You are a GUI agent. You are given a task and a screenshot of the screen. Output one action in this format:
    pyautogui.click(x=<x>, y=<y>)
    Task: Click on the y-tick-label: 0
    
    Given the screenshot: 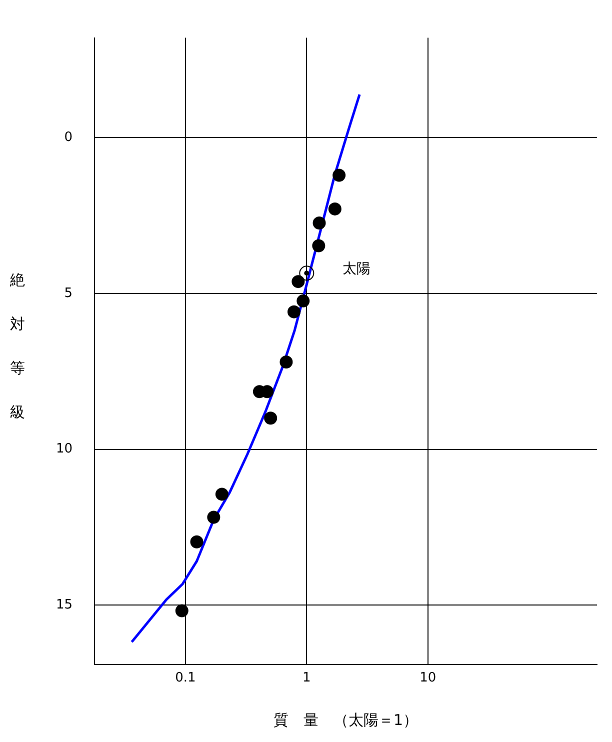 What is the action you would take?
    pyautogui.click(x=68, y=137)
    